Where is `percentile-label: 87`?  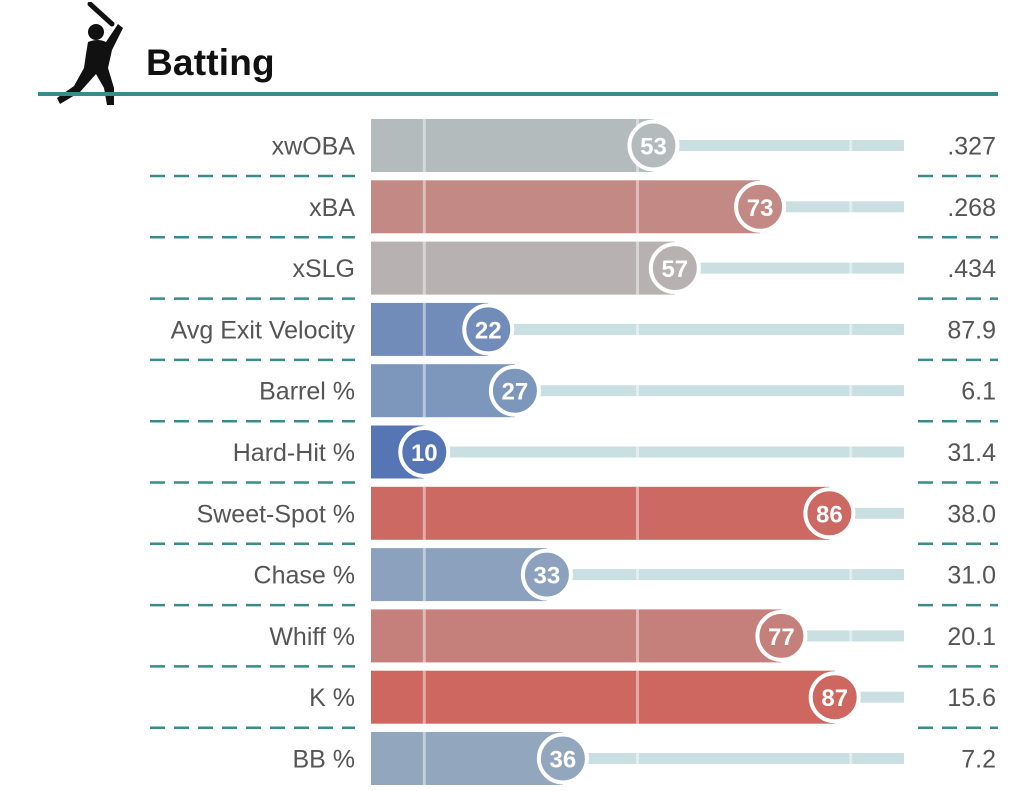 percentile-label: 87 is located at coordinates (834, 698).